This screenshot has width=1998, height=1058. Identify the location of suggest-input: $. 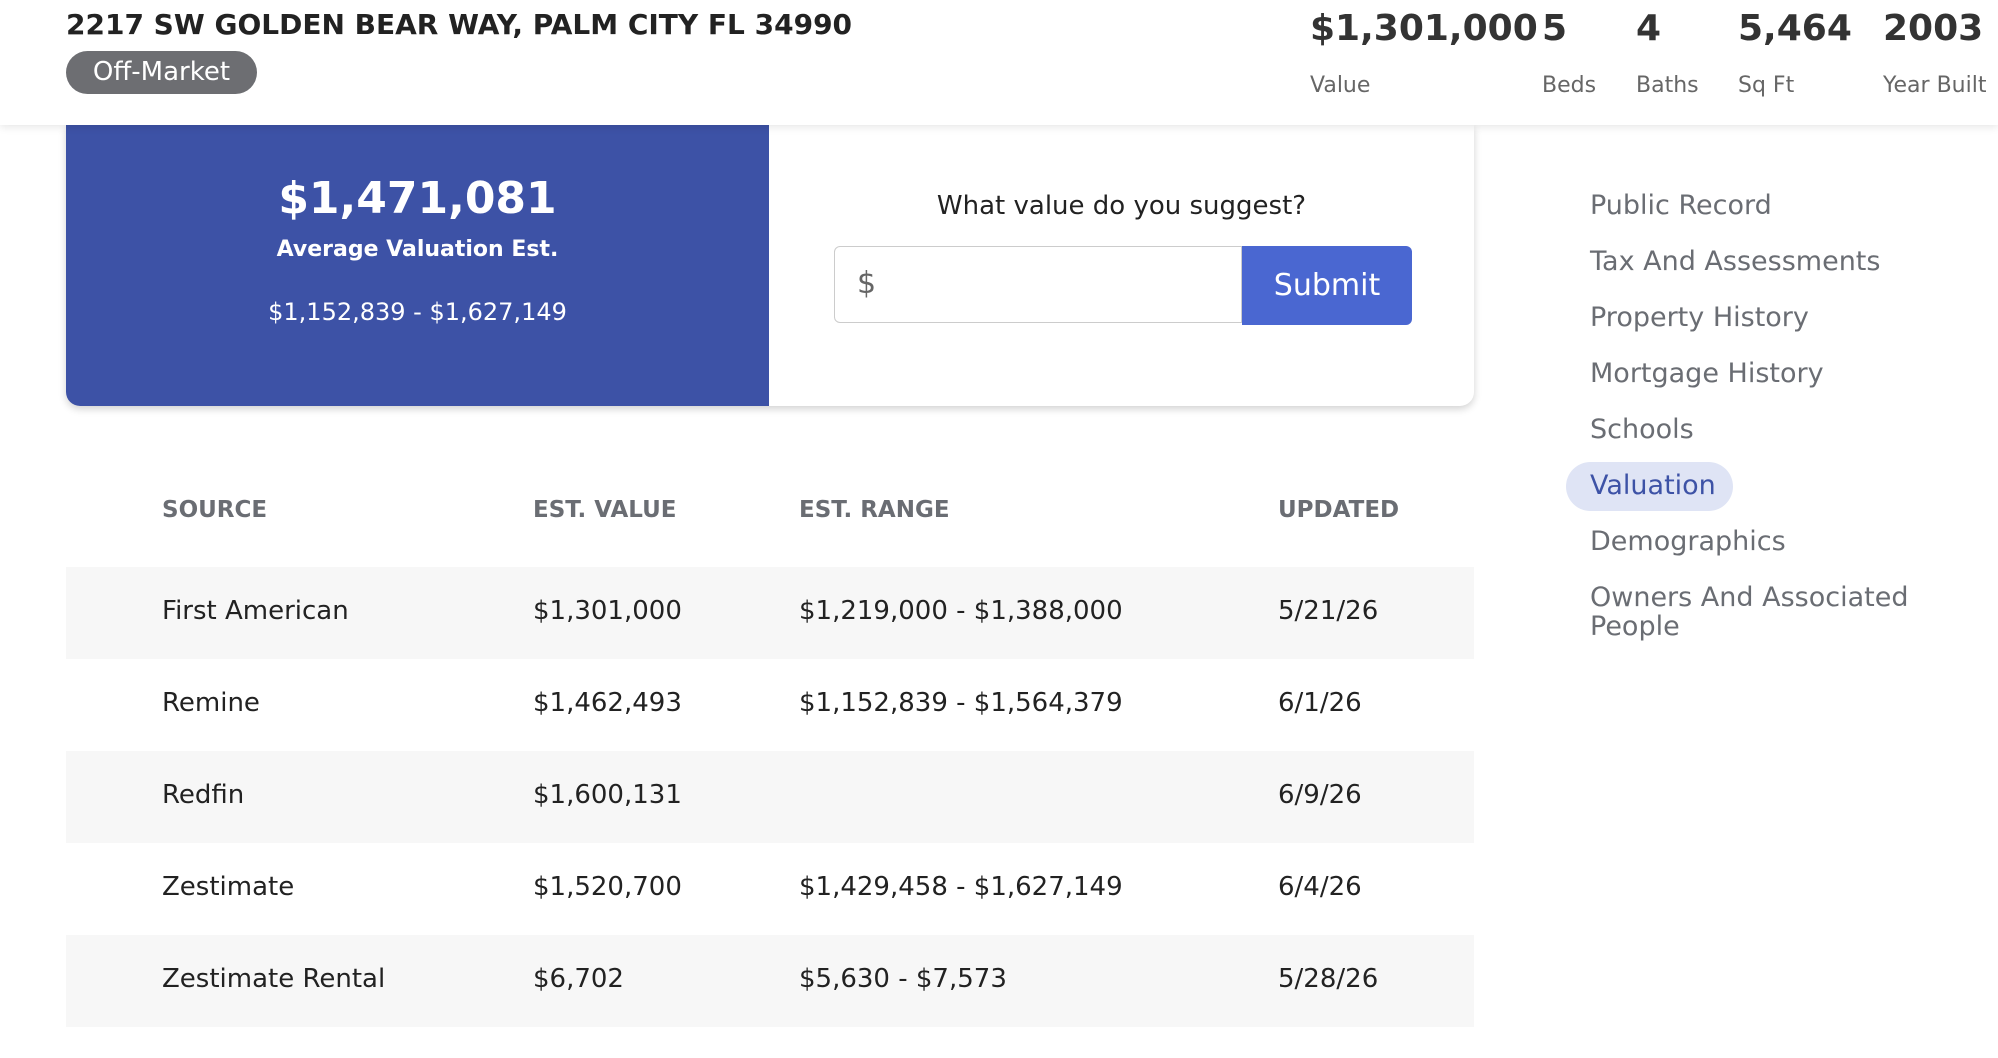
(1038, 284).